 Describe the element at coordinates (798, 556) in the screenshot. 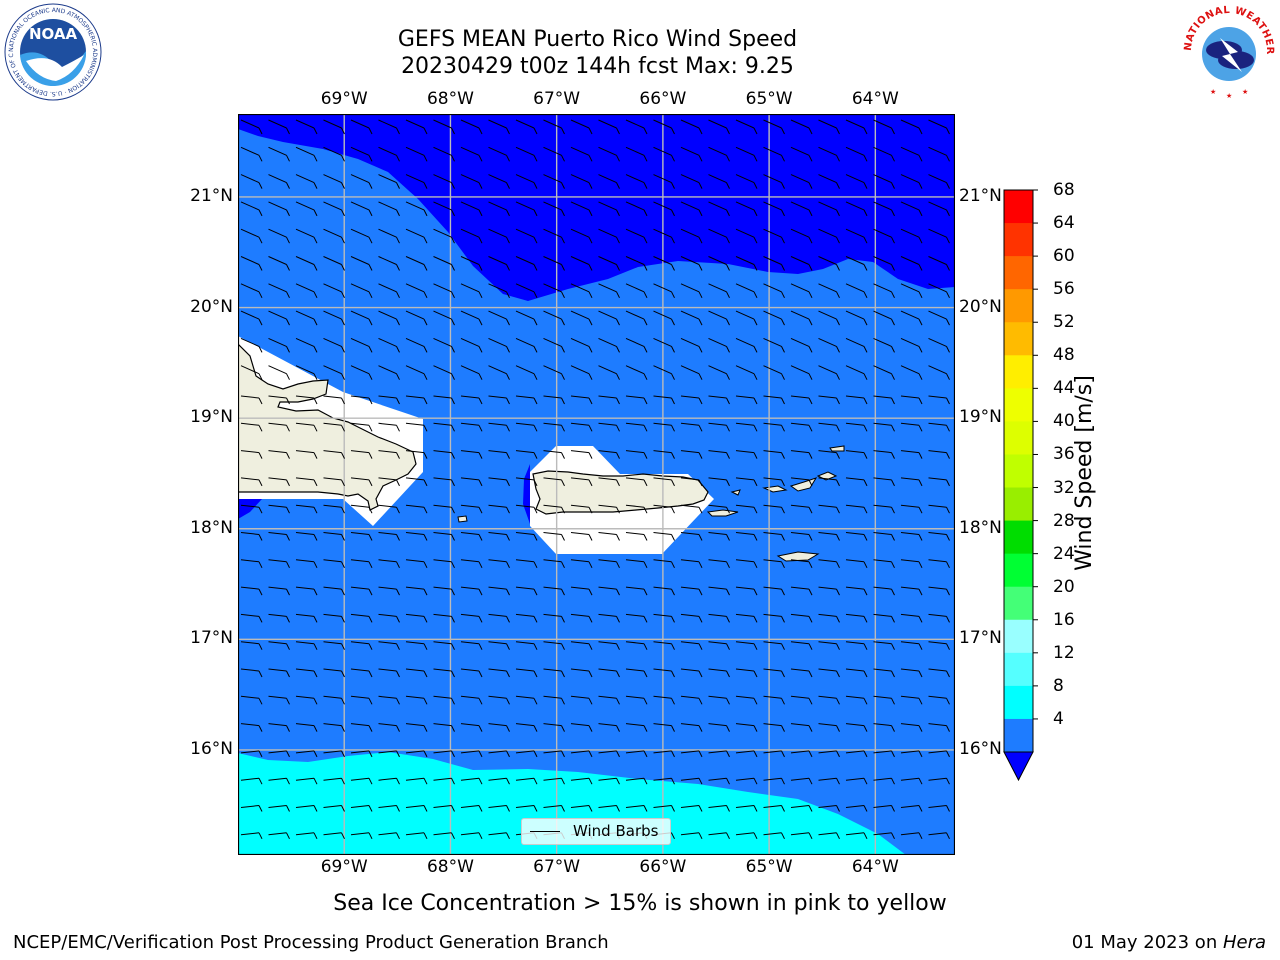

I see `st-croix-island` at that location.